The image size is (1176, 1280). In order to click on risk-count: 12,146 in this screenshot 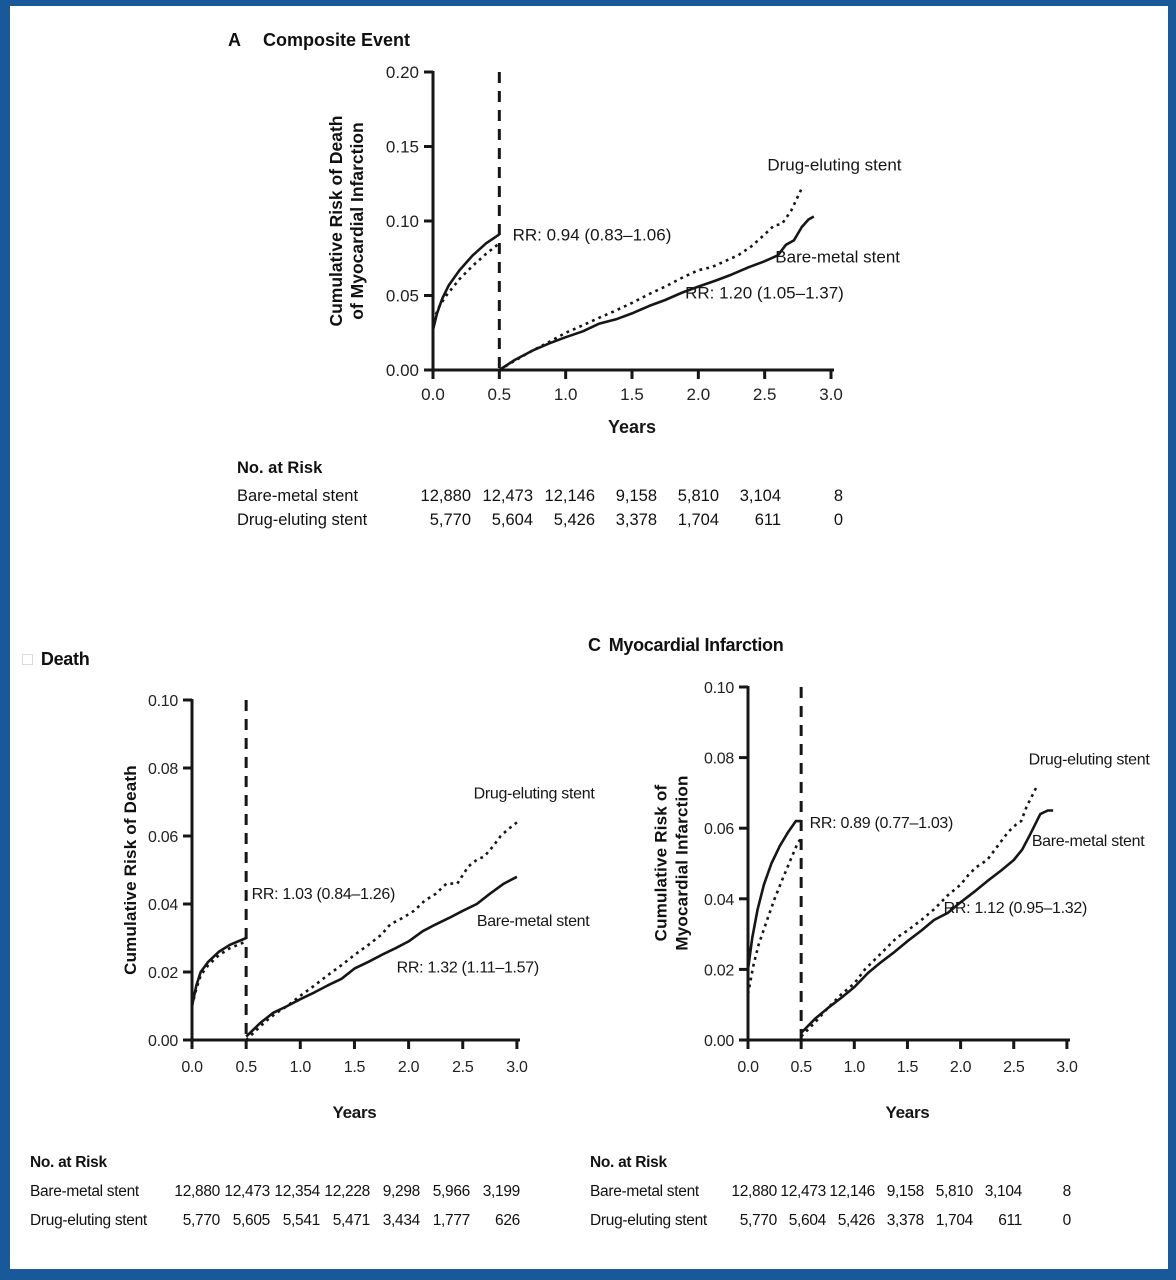, I will do `click(569, 495)`.